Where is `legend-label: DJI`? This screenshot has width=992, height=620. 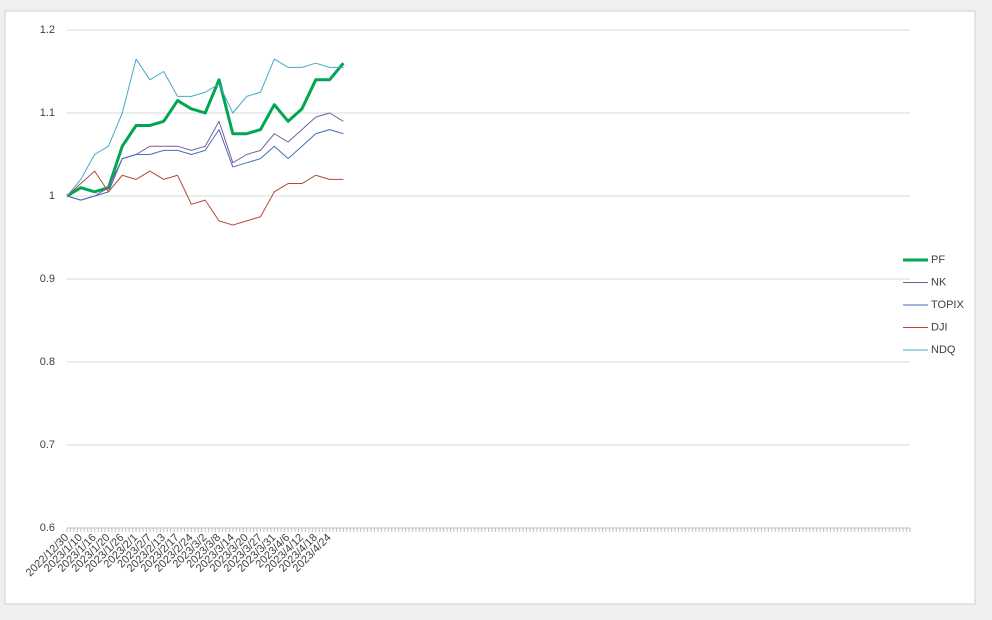 legend-label: DJI is located at coordinates (939, 327).